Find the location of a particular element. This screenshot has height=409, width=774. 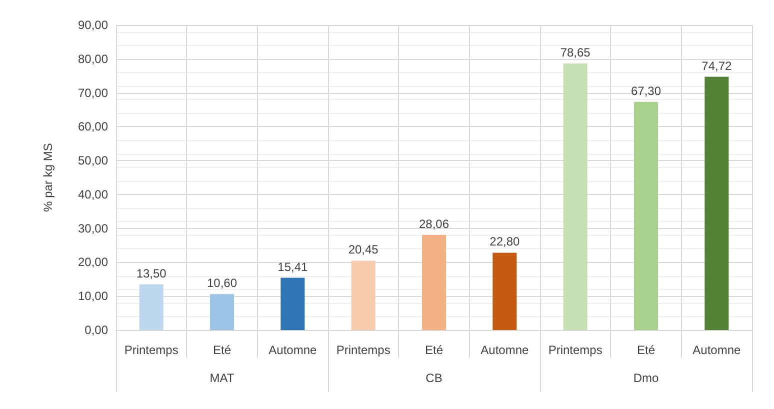

y-tick-label: 60,00 is located at coordinates (93, 127).